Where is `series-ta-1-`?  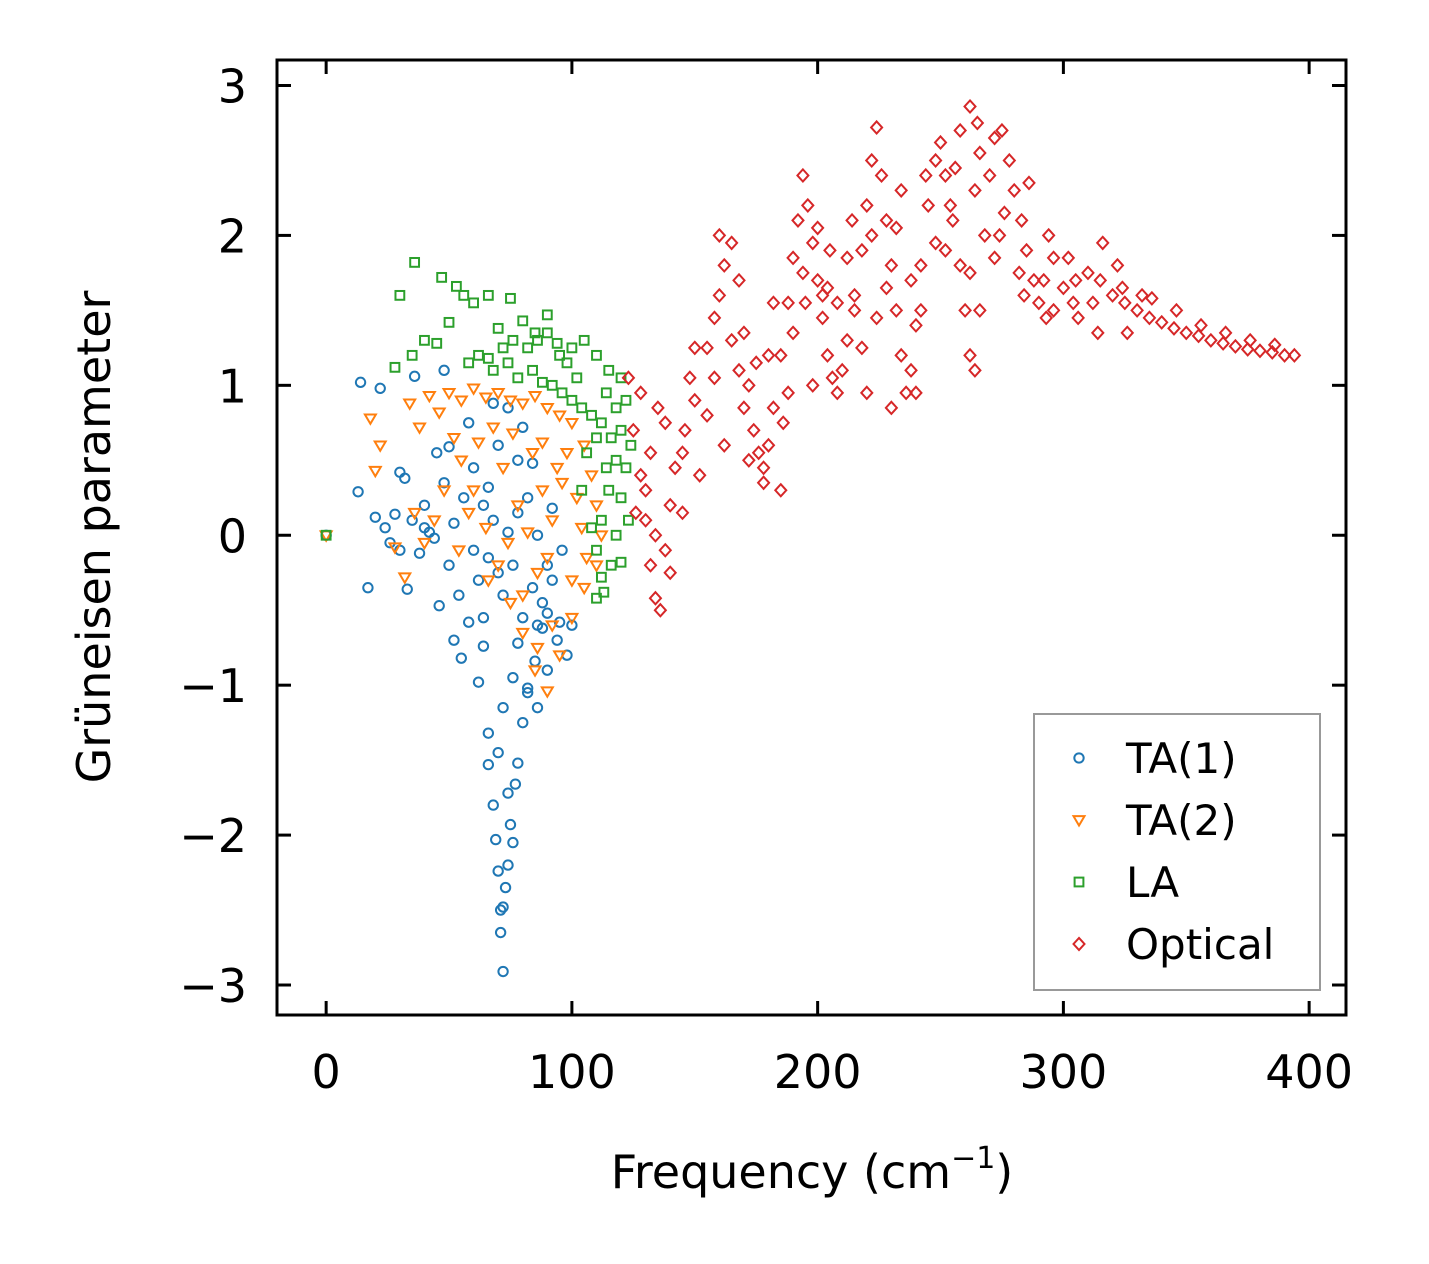
series-ta-1- is located at coordinates (449, 671).